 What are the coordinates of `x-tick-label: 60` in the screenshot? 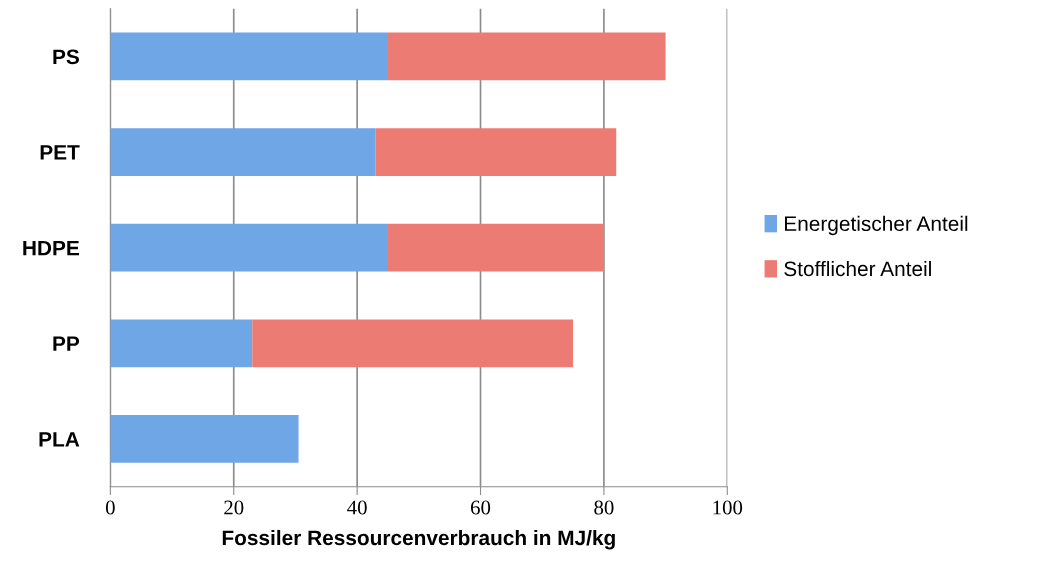 It's located at (481, 507).